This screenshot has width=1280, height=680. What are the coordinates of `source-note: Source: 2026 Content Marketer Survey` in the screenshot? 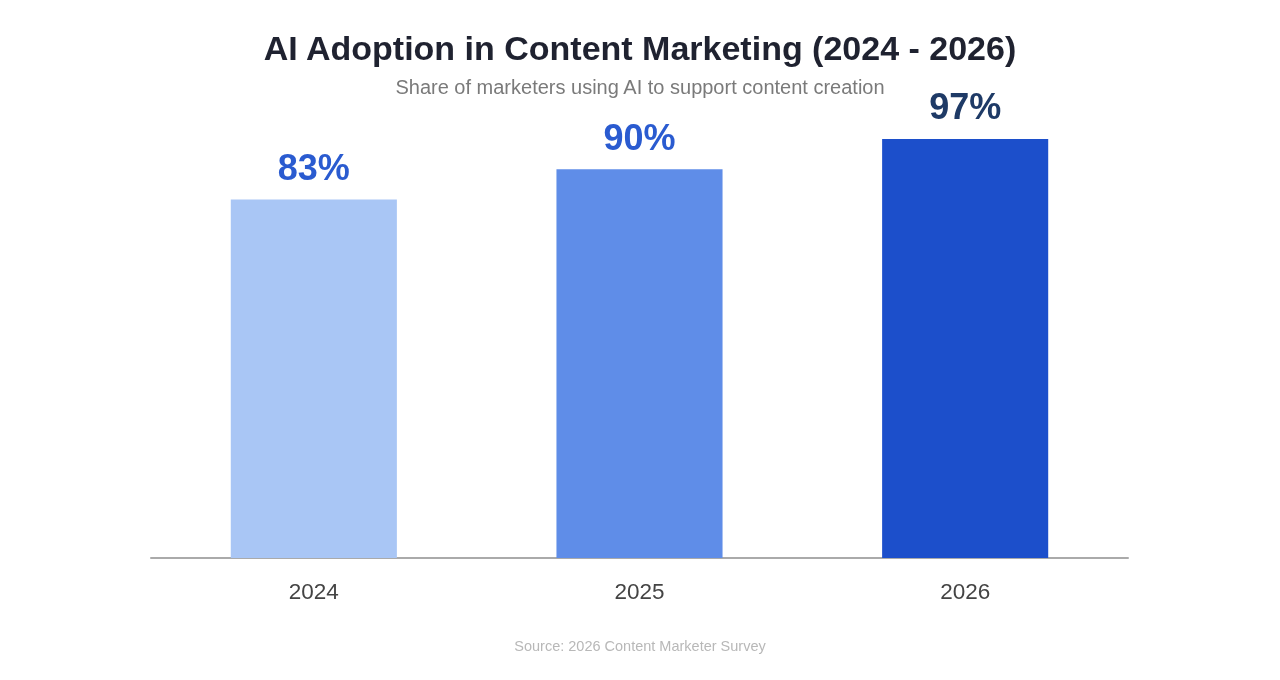 It's located at (640, 645).